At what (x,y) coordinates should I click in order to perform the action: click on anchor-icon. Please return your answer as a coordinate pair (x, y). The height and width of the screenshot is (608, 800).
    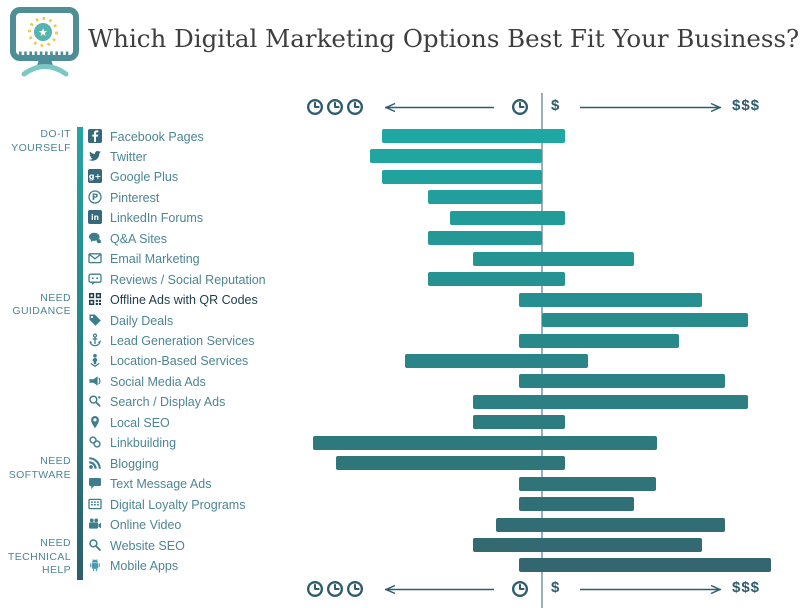
    Looking at the image, I should click on (95, 340).